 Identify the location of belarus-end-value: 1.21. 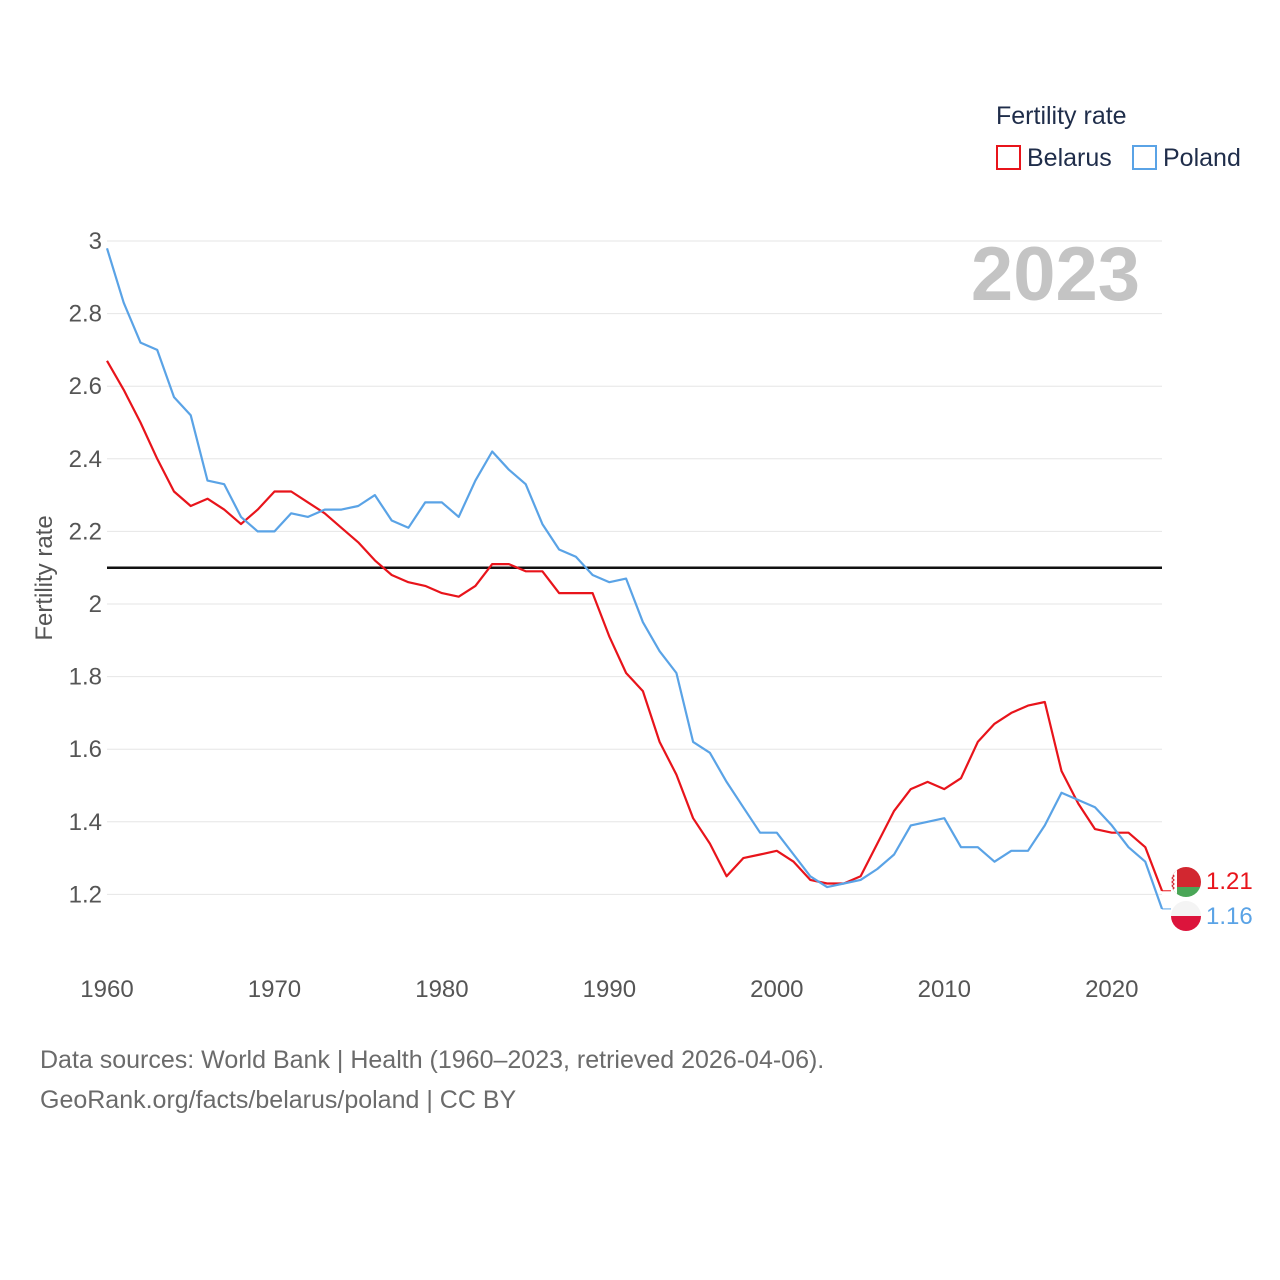
(1229, 881).